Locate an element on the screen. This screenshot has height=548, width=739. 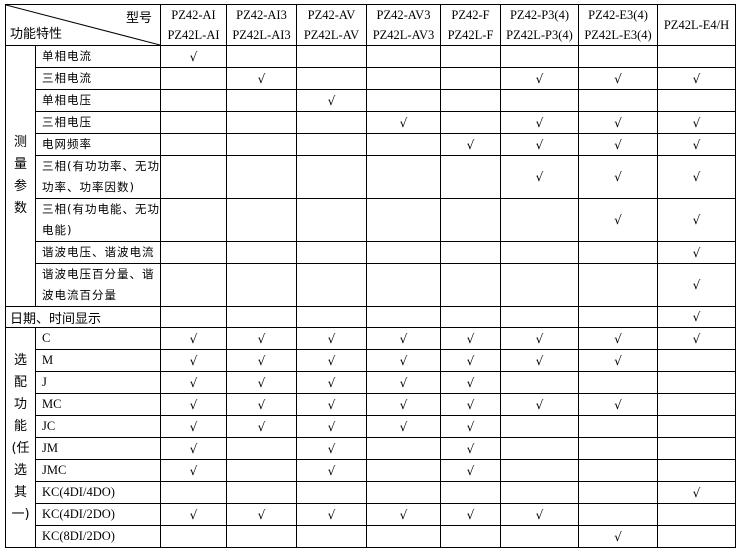
table-row: 三相(有功电能、无功电能) √ √ is located at coordinates (371, 220).